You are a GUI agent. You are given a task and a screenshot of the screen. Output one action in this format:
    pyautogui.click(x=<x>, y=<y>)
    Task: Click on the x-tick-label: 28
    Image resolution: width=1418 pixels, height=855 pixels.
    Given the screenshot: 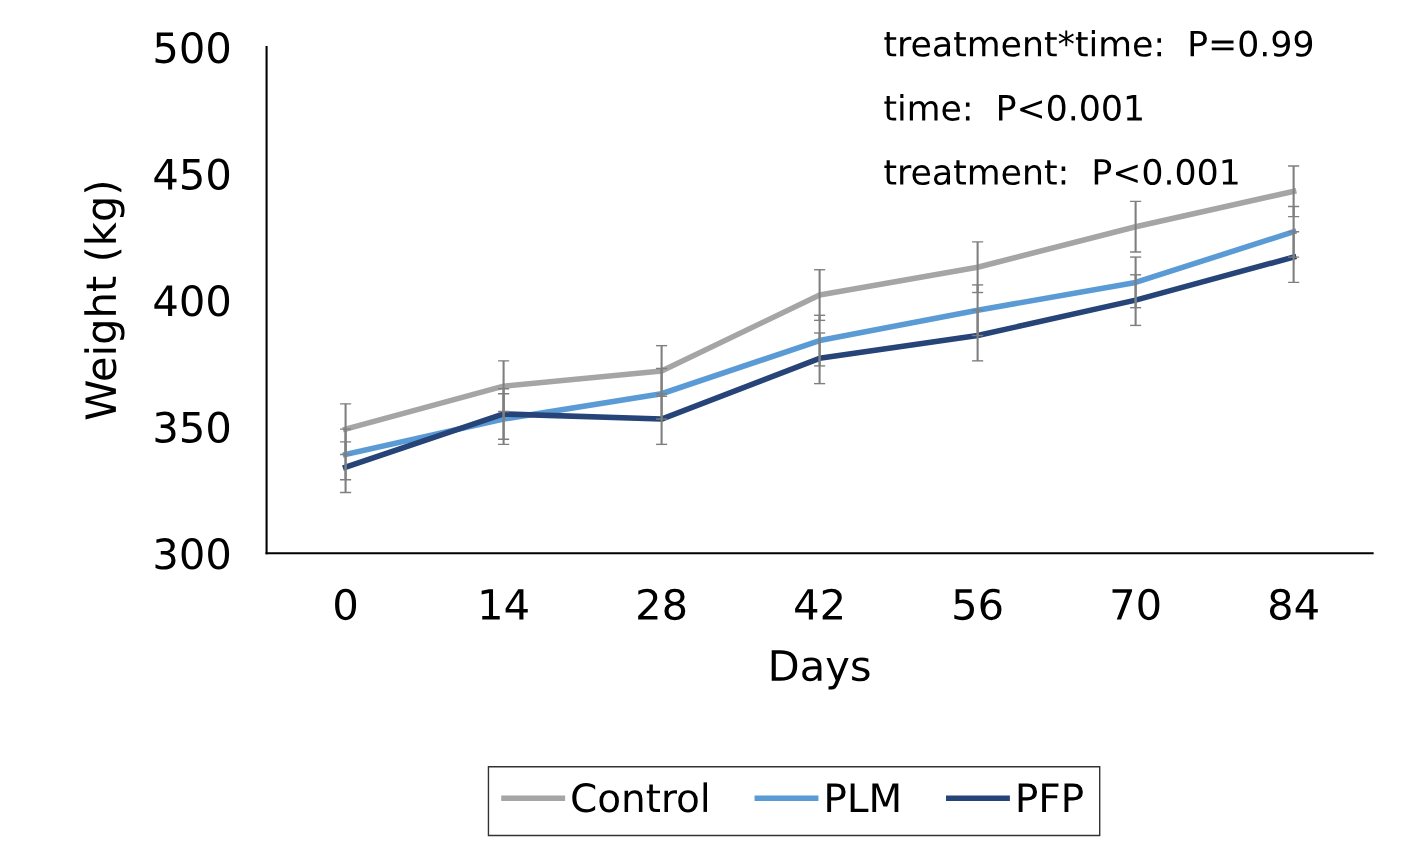 What is the action you would take?
    pyautogui.click(x=662, y=604)
    